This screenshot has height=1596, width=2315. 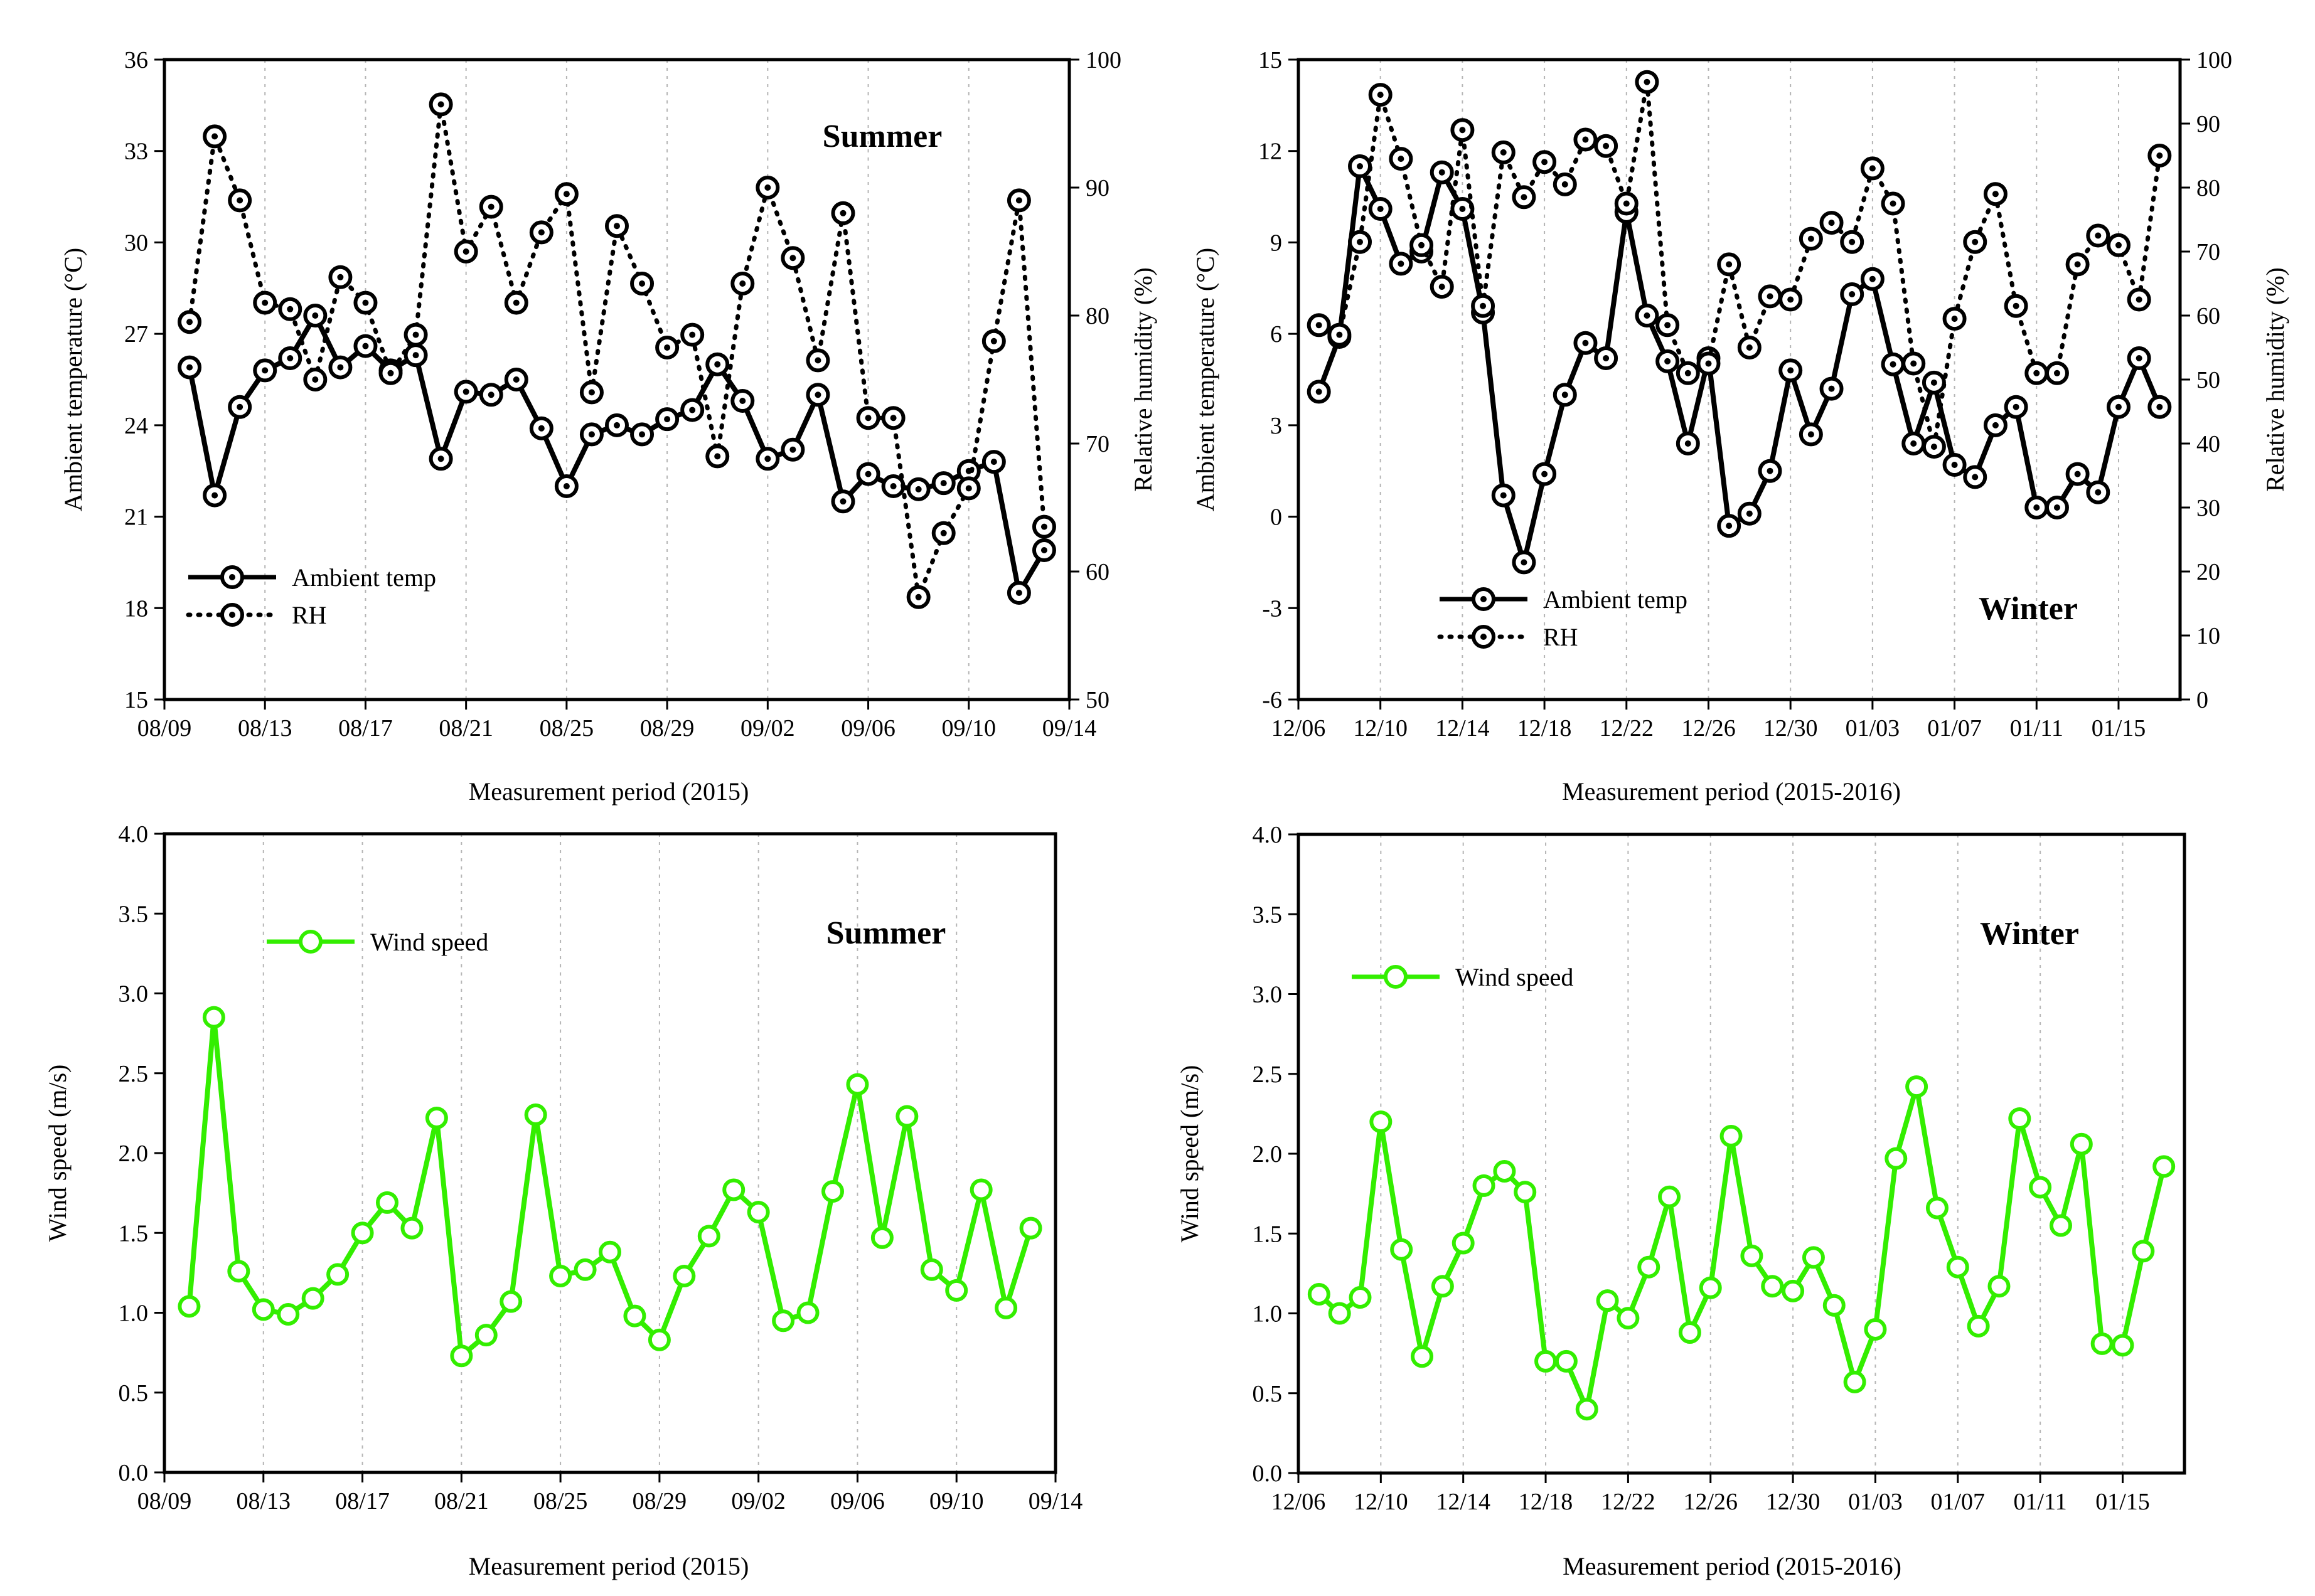 What do you see at coordinates (609, 1566) in the screenshot?
I see `x-axis-label: Measurement period (2015)` at bounding box center [609, 1566].